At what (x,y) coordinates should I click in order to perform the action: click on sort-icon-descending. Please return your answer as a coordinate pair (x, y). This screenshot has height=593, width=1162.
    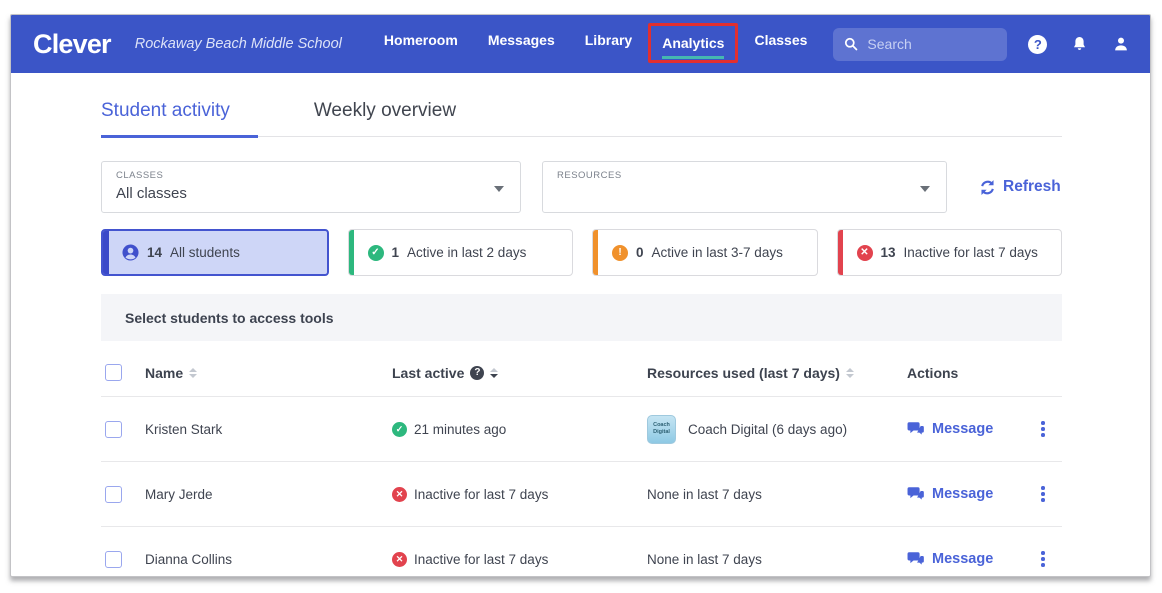
    Looking at the image, I should click on (494, 372).